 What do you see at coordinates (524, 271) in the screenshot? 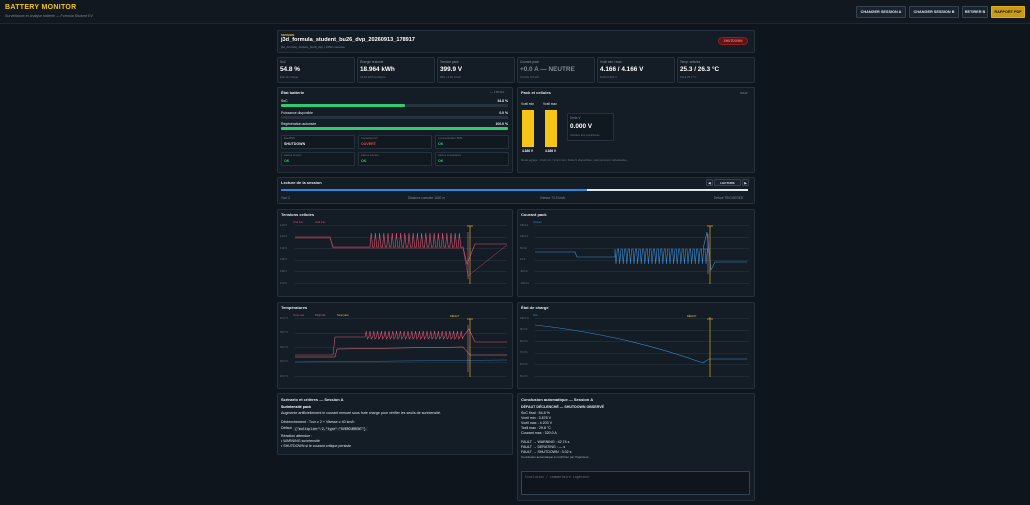
I see `chart-tick-label: -50.0 A` at bounding box center [524, 271].